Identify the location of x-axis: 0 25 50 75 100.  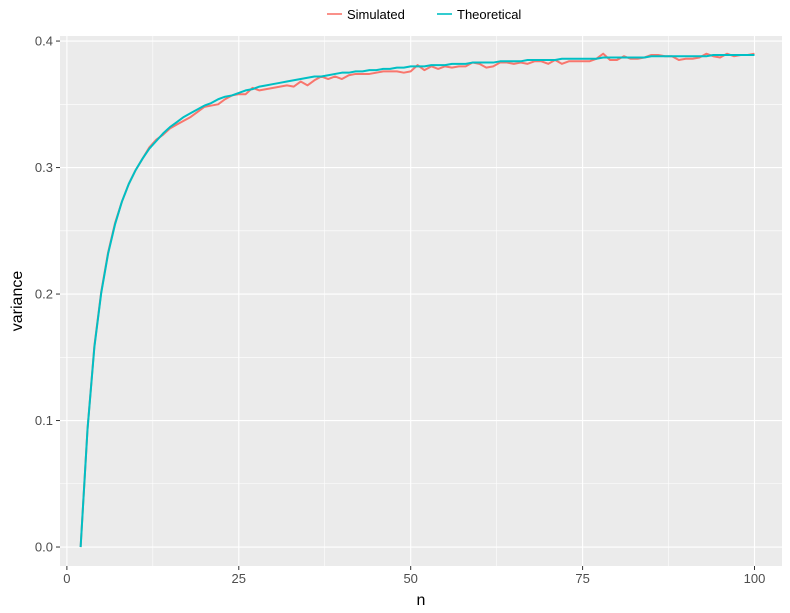
(414, 576).